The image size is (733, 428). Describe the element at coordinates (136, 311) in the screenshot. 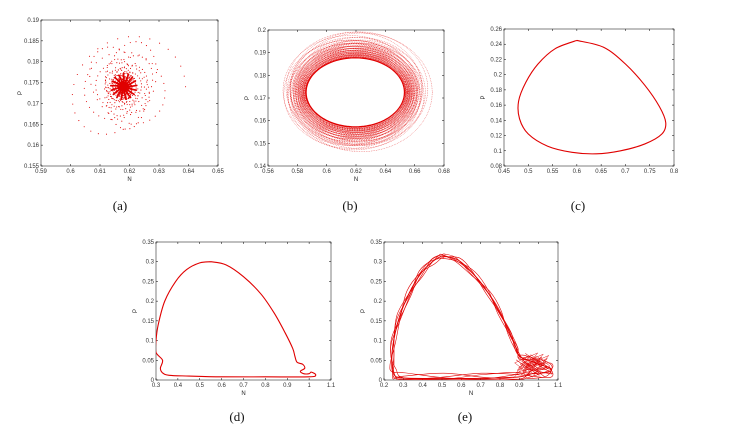

I see `y-axis-label: P` at that location.